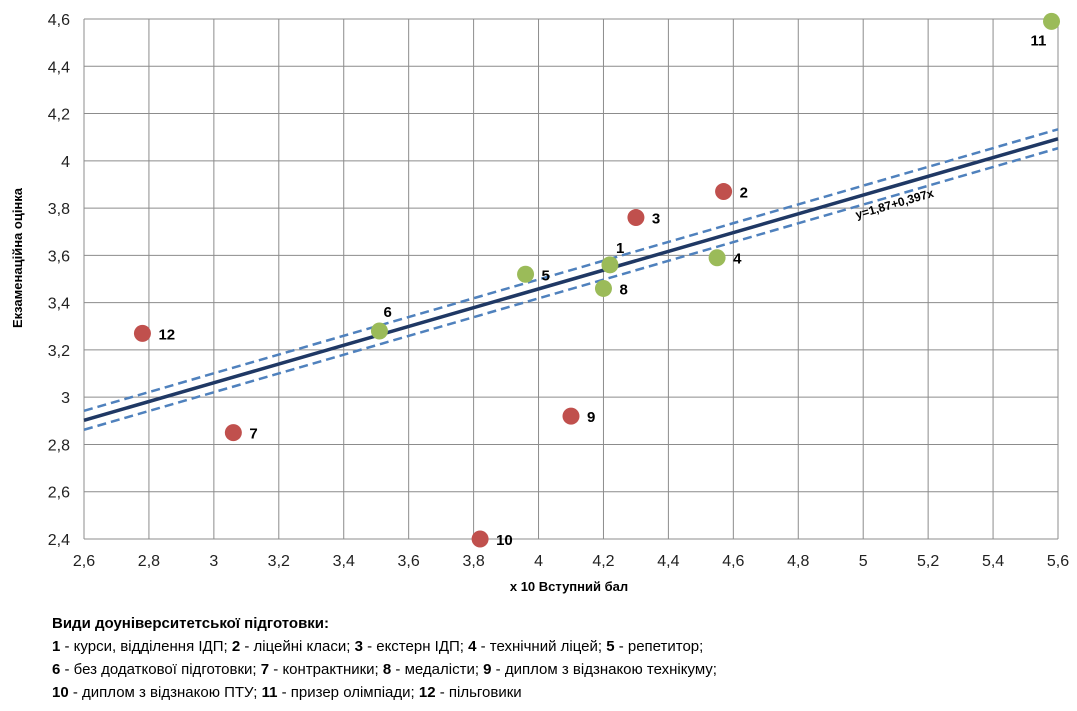 This screenshot has width=1077, height=711. What do you see at coordinates (737, 259) in the screenshot?
I see `data-point-label: 4` at bounding box center [737, 259].